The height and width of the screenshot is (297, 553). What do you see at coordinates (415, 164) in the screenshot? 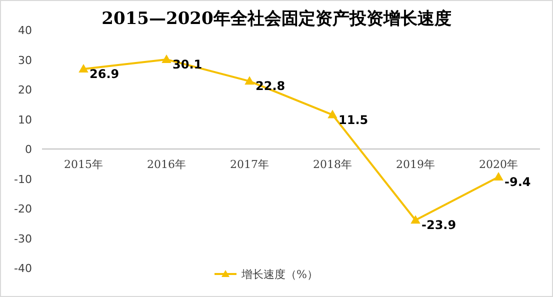
I see `x-tick-label: 2019年` at bounding box center [415, 164].